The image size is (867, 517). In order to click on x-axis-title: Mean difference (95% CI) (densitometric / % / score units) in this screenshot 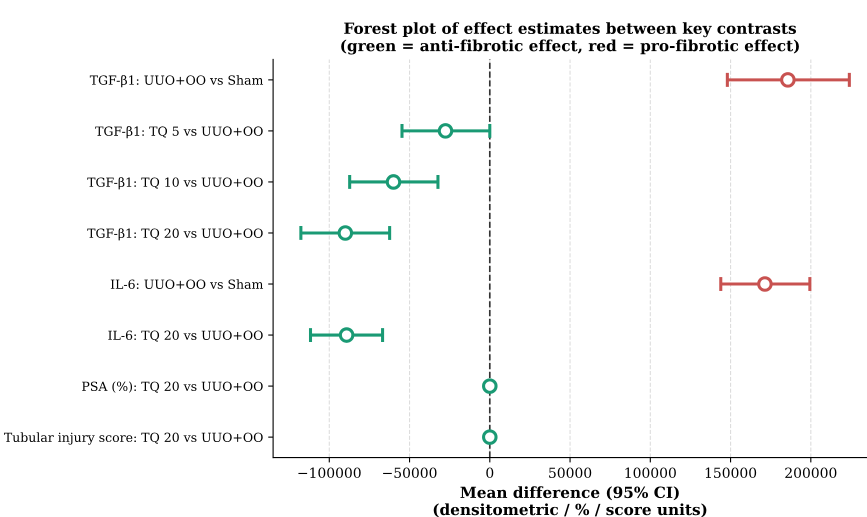, I will do `click(570, 501)`.